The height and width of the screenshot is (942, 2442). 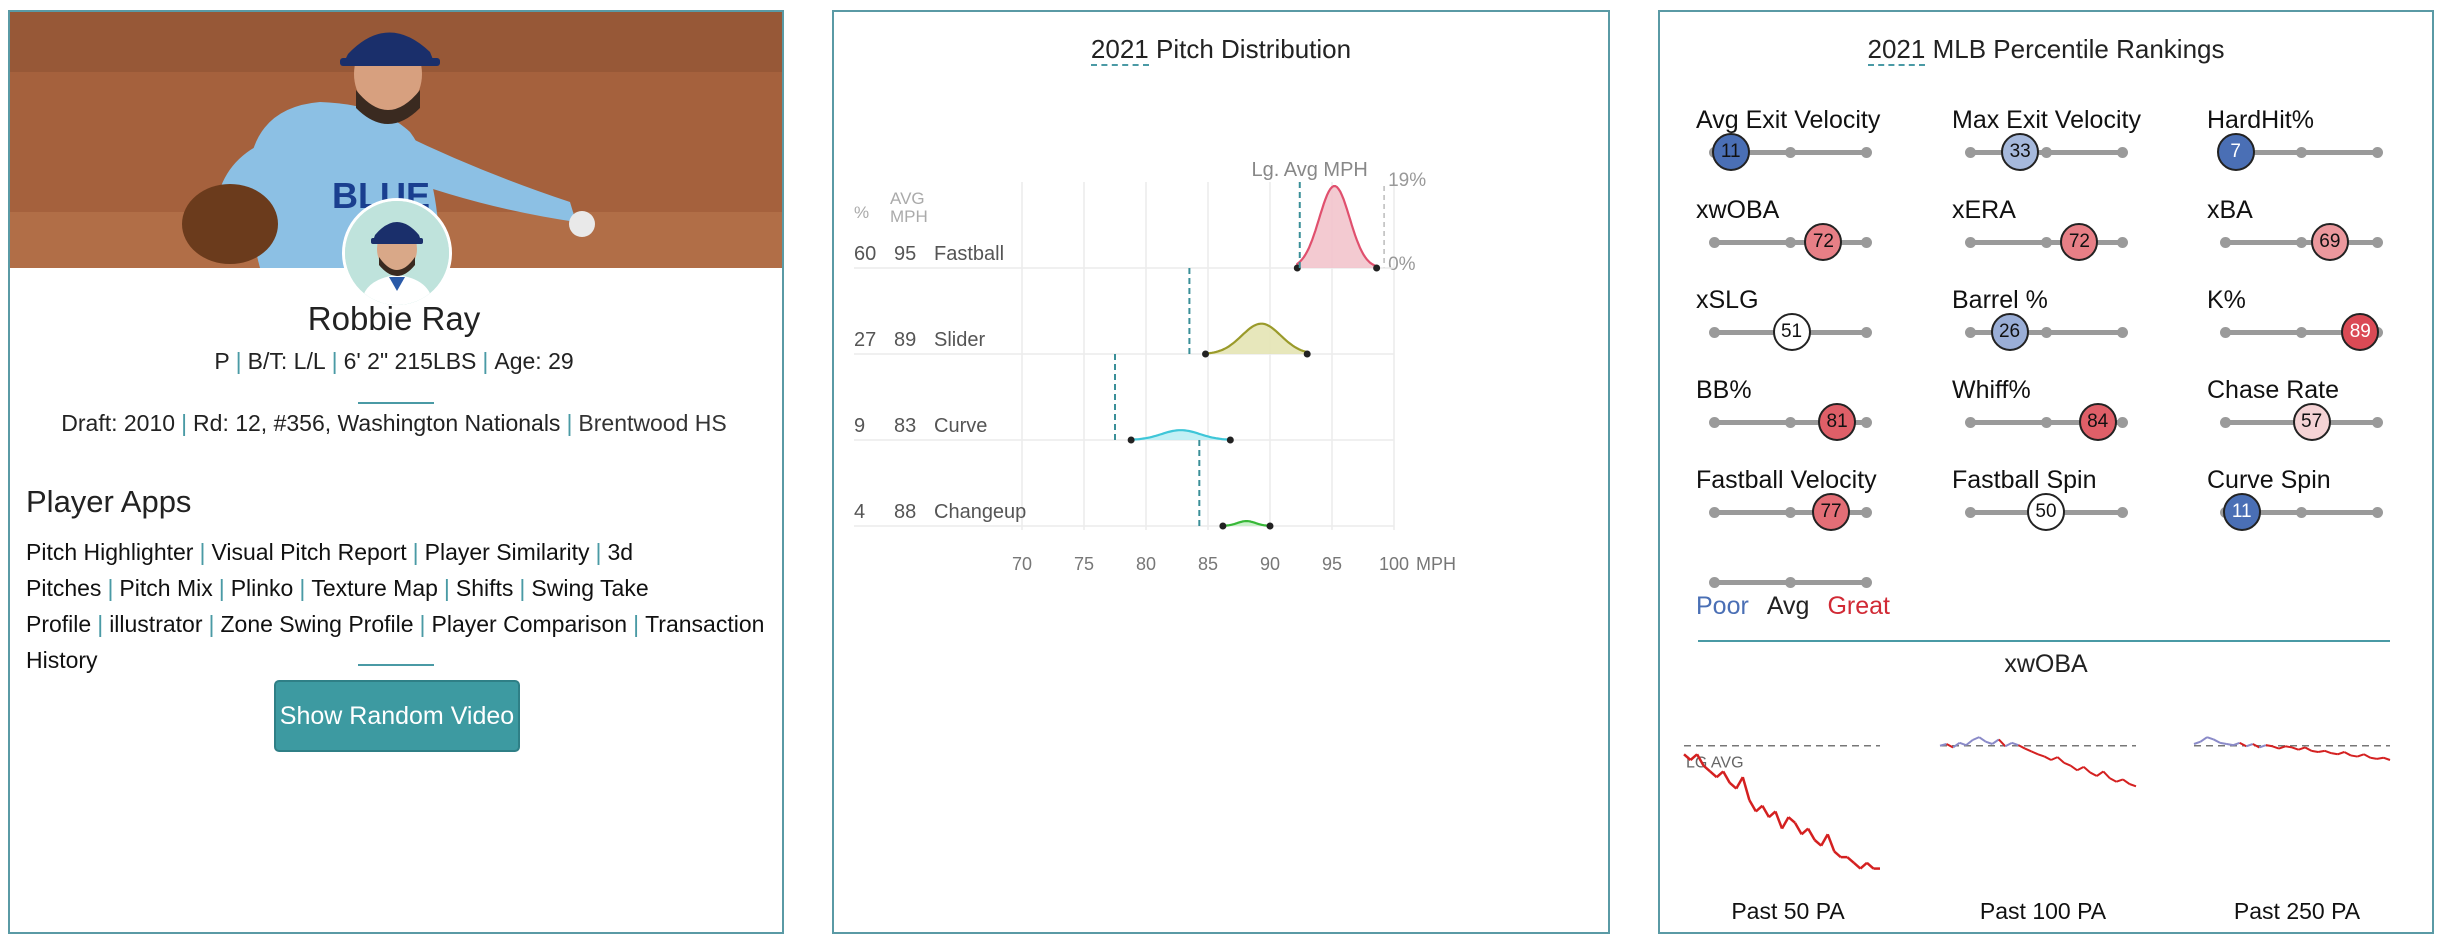 I want to click on percentile-value-circle: 89, so click(x=2360, y=332).